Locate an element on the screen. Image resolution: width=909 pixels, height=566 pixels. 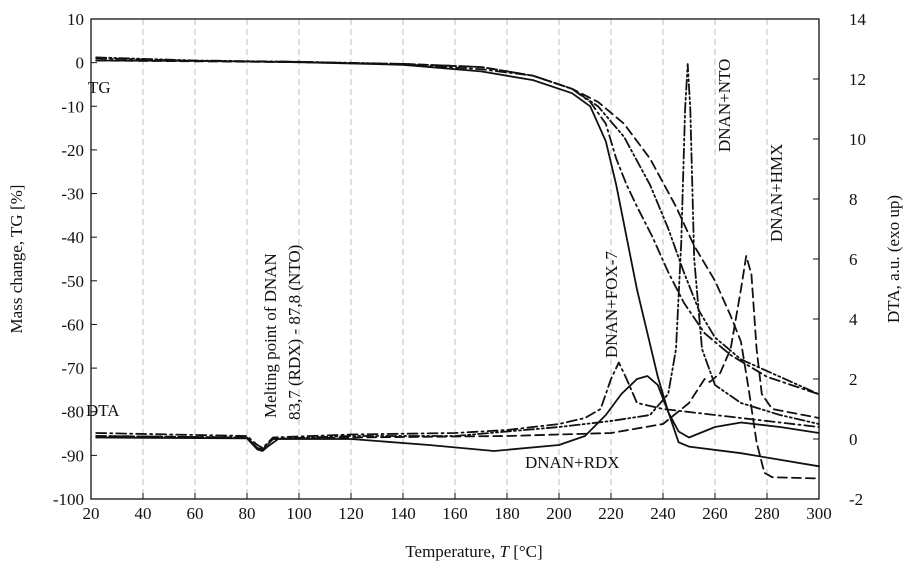
y-right-tick-label: -2 is located at coordinates (856, 499).